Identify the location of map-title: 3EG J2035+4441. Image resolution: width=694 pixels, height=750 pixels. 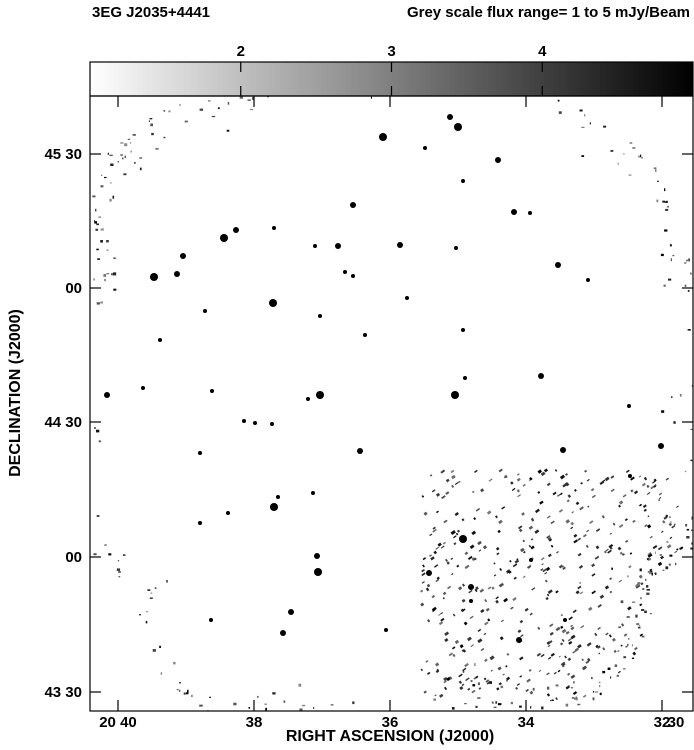
(151, 12).